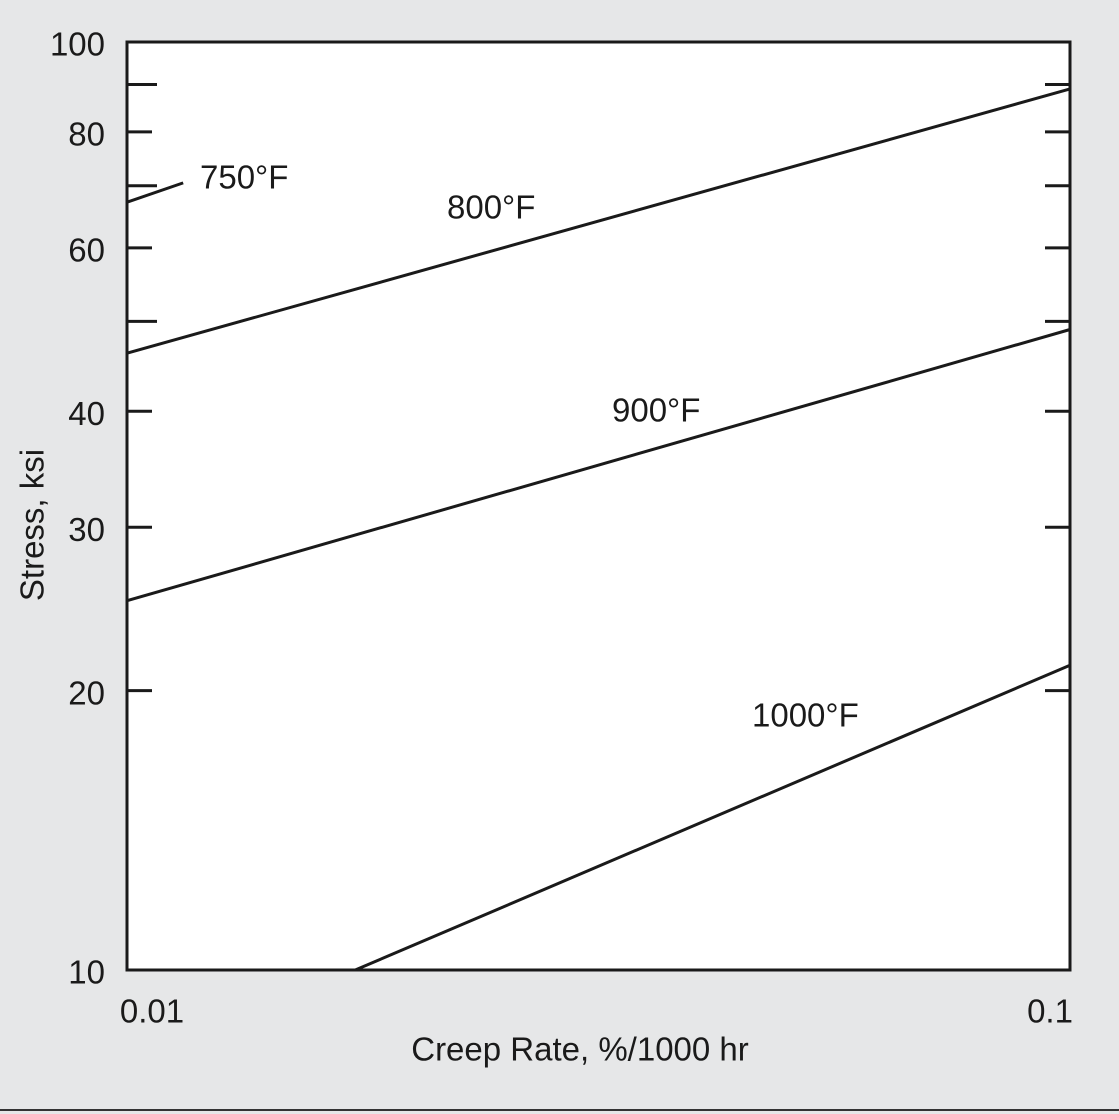 Image resolution: width=1119 pixels, height=1114 pixels. What do you see at coordinates (86, 692) in the screenshot?
I see `y-tick-label: 20` at bounding box center [86, 692].